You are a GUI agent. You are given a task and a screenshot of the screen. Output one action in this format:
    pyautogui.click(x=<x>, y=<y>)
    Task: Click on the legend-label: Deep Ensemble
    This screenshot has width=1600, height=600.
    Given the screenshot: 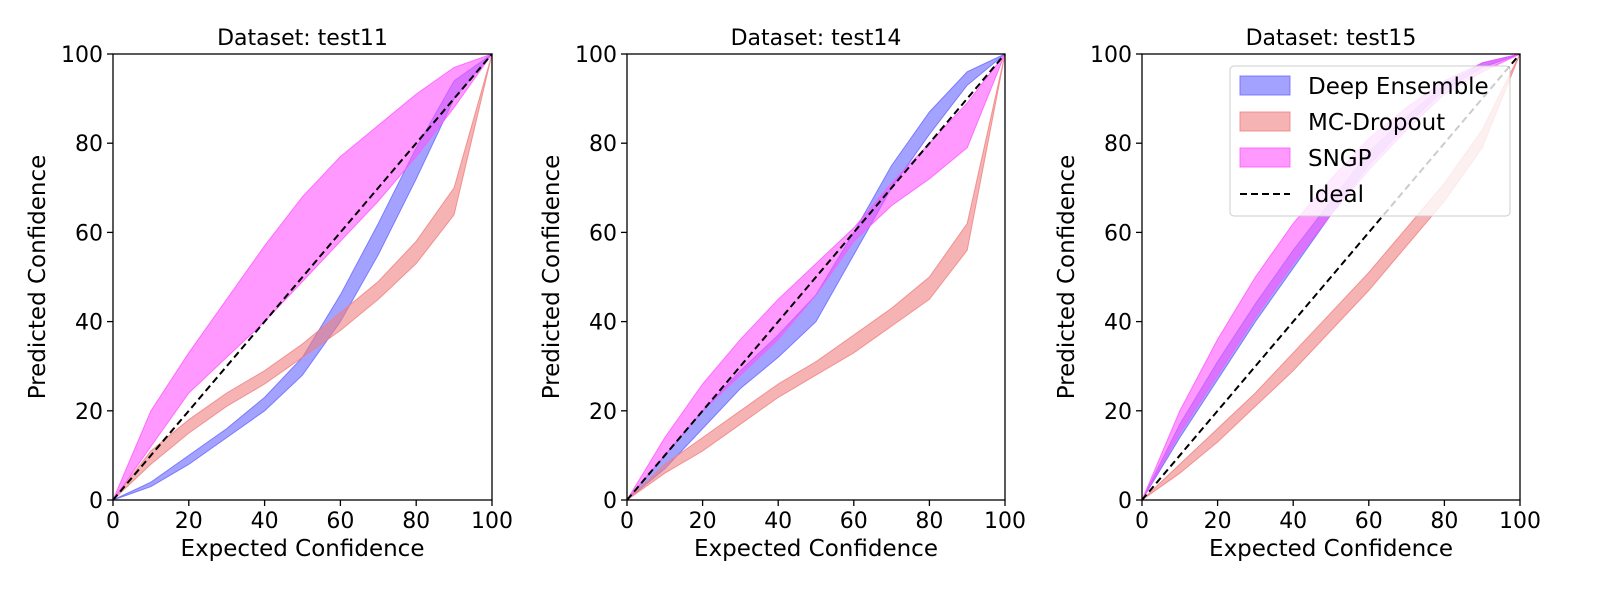 What is the action you would take?
    pyautogui.click(x=1398, y=87)
    